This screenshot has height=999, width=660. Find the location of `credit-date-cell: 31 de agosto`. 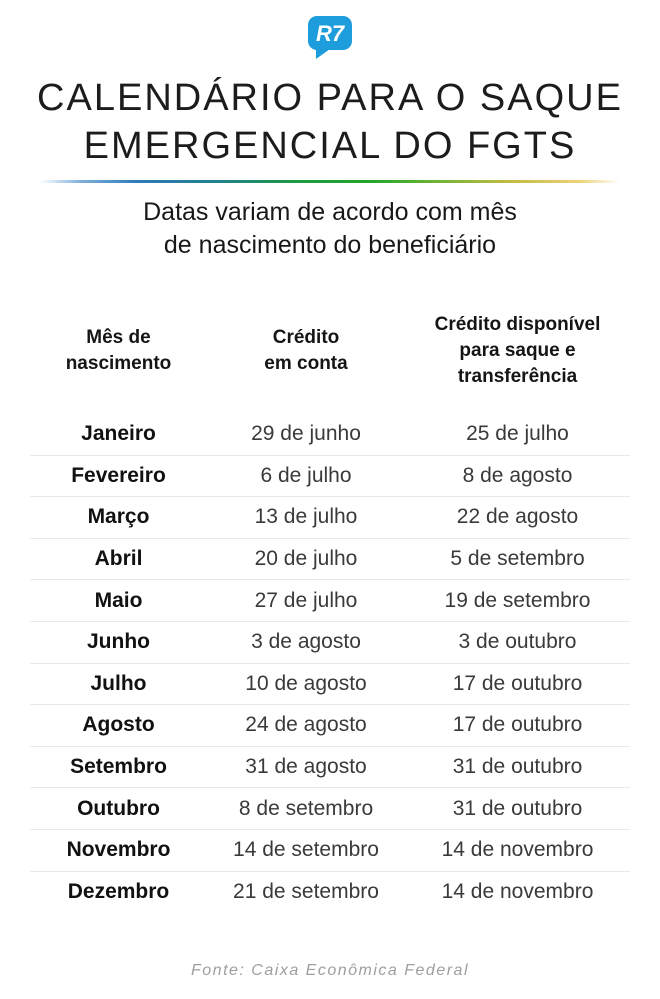

credit-date-cell: 31 de agosto is located at coordinates (306, 767).